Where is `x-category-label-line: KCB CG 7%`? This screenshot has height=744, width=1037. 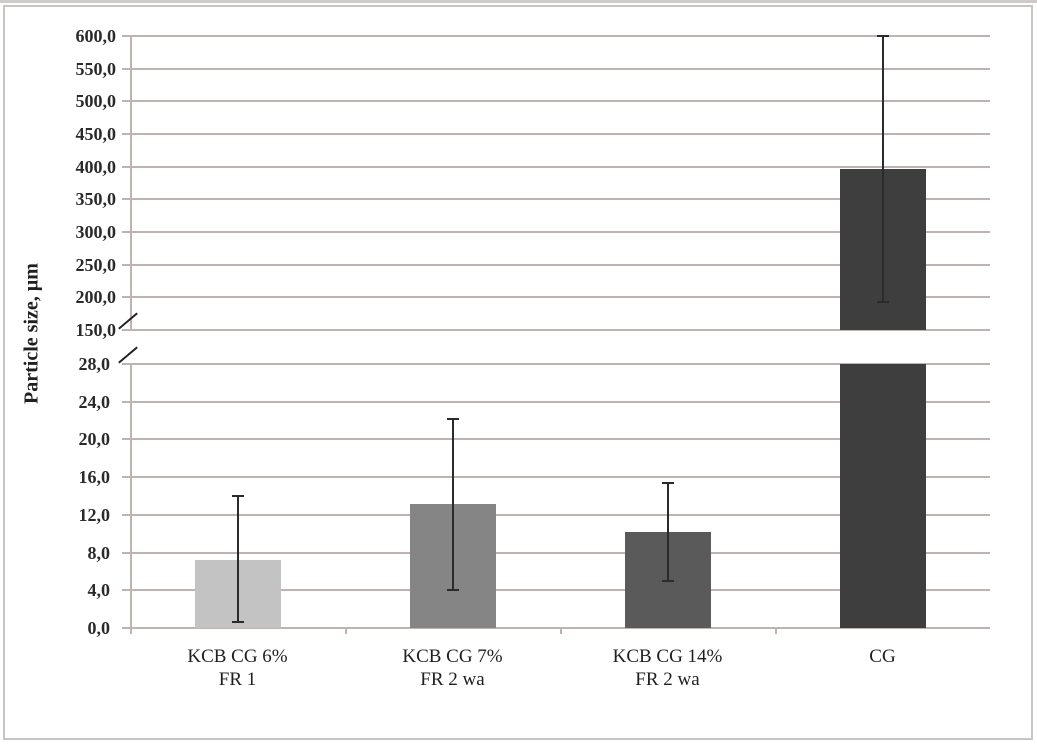
x-category-label-line: KCB CG 7% is located at coordinates (452, 656).